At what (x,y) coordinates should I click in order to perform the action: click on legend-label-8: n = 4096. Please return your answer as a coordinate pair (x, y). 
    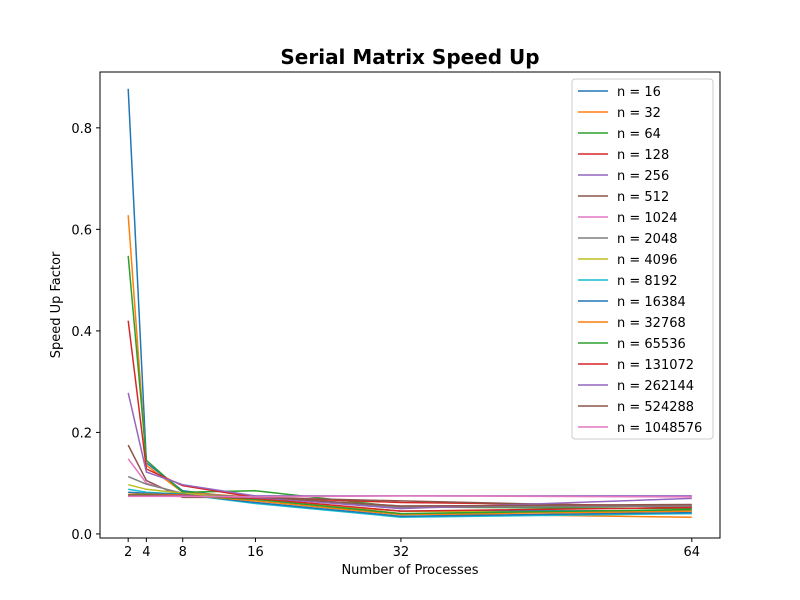
    Looking at the image, I should click on (647, 260).